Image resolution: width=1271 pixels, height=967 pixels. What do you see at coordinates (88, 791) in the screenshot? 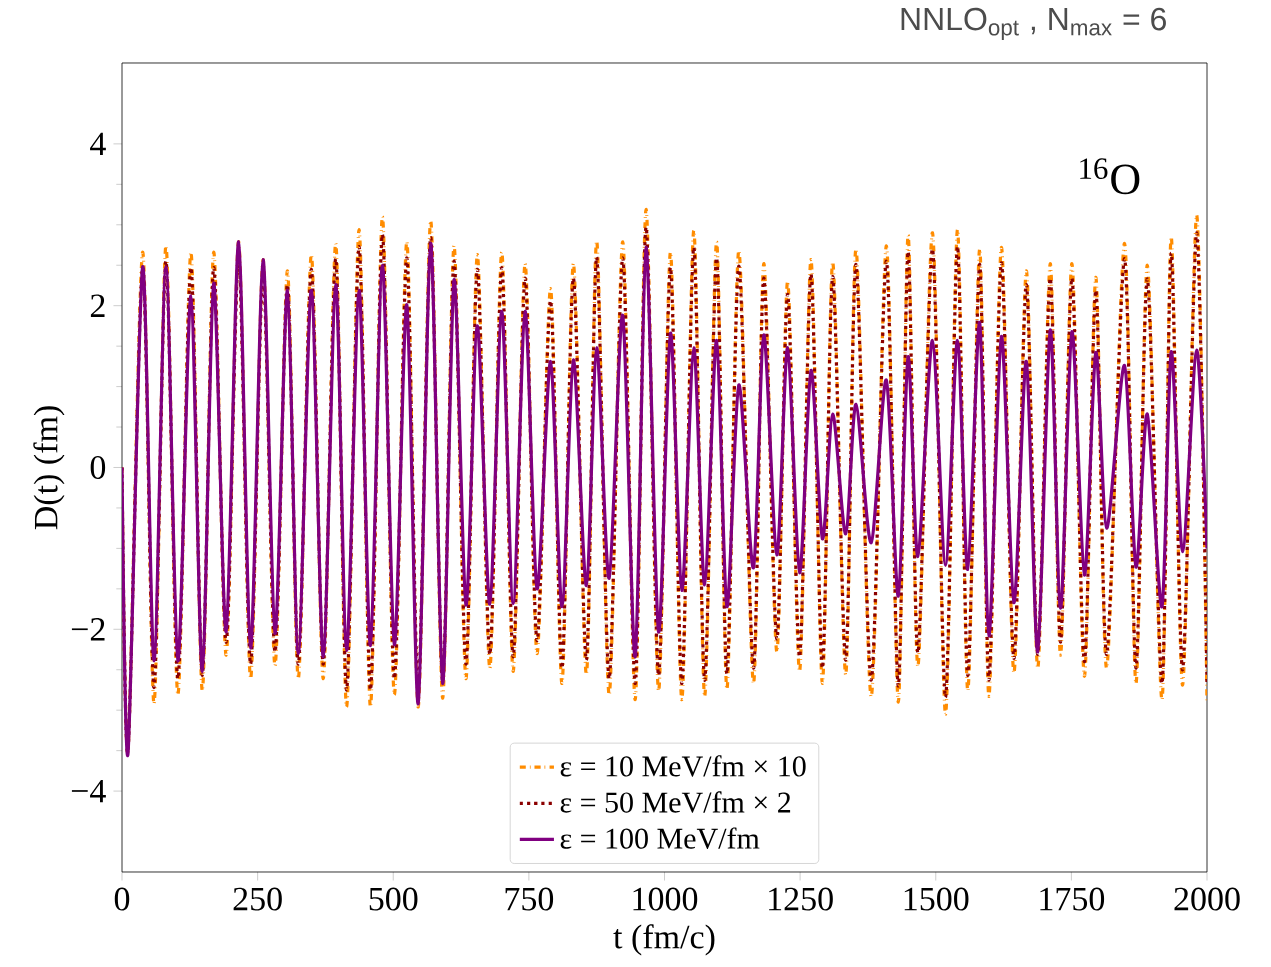
I see `y-tick-label: −4` at bounding box center [88, 791].